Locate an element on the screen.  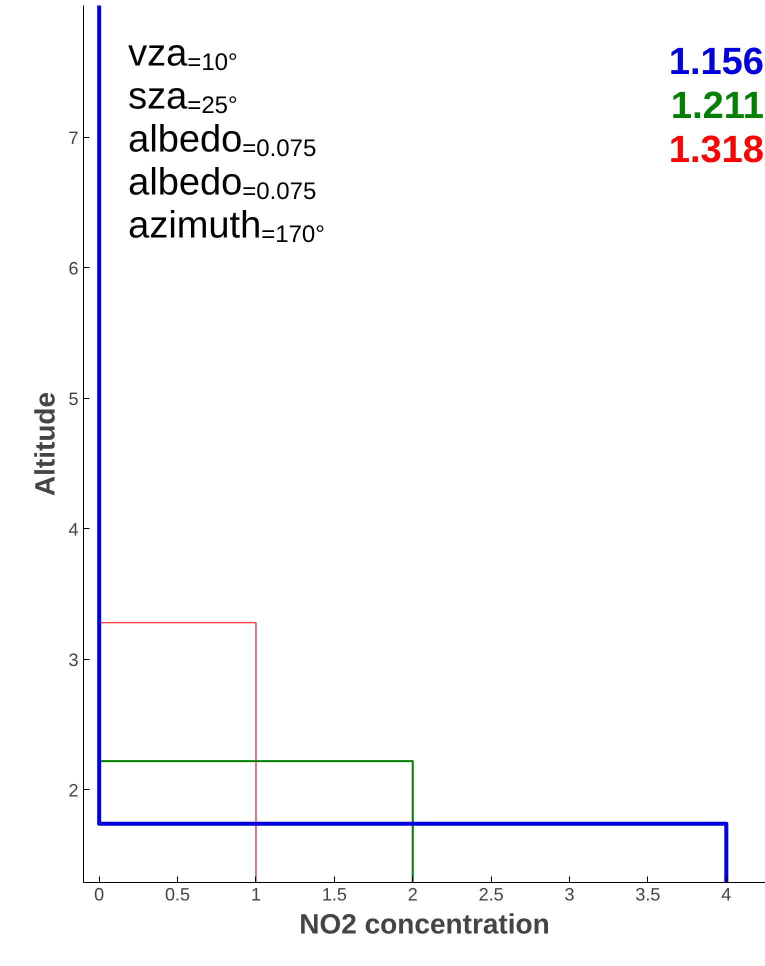
y-tick-label: 5 is located at coordinates (73, 398).